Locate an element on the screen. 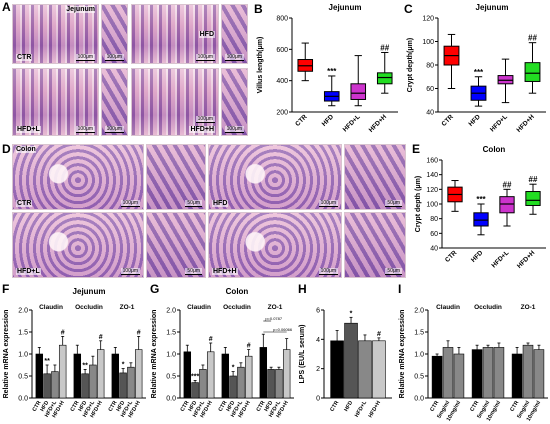  panel-label-c: C is located at coordinates (408, 9).